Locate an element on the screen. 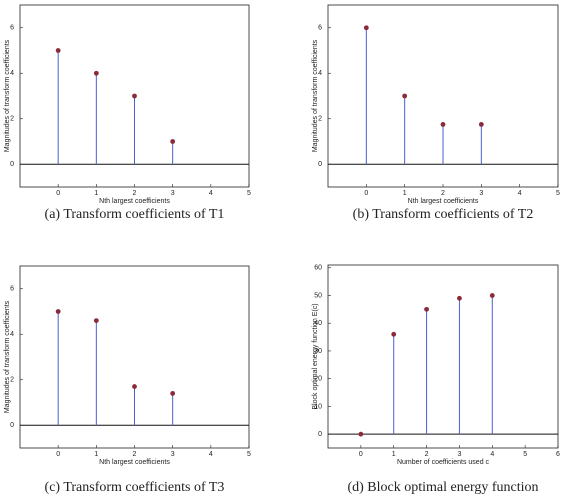  y-tick-label: 20 is located at coordinates (318, 379).